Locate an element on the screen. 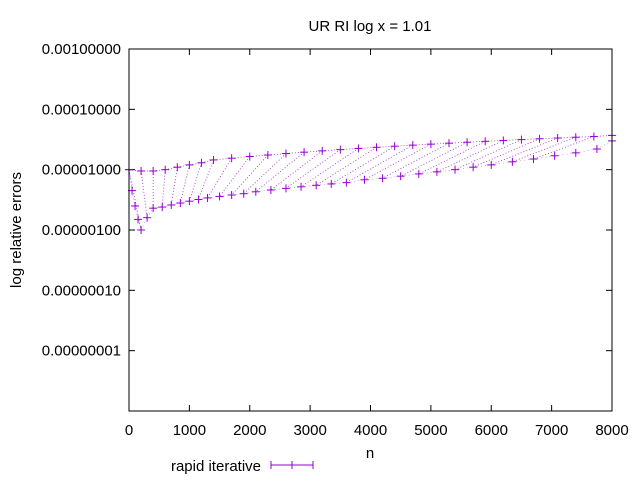 This screenshot has height=480, width=640. x-tick-label: 0 is located at coordinates (129, 430).